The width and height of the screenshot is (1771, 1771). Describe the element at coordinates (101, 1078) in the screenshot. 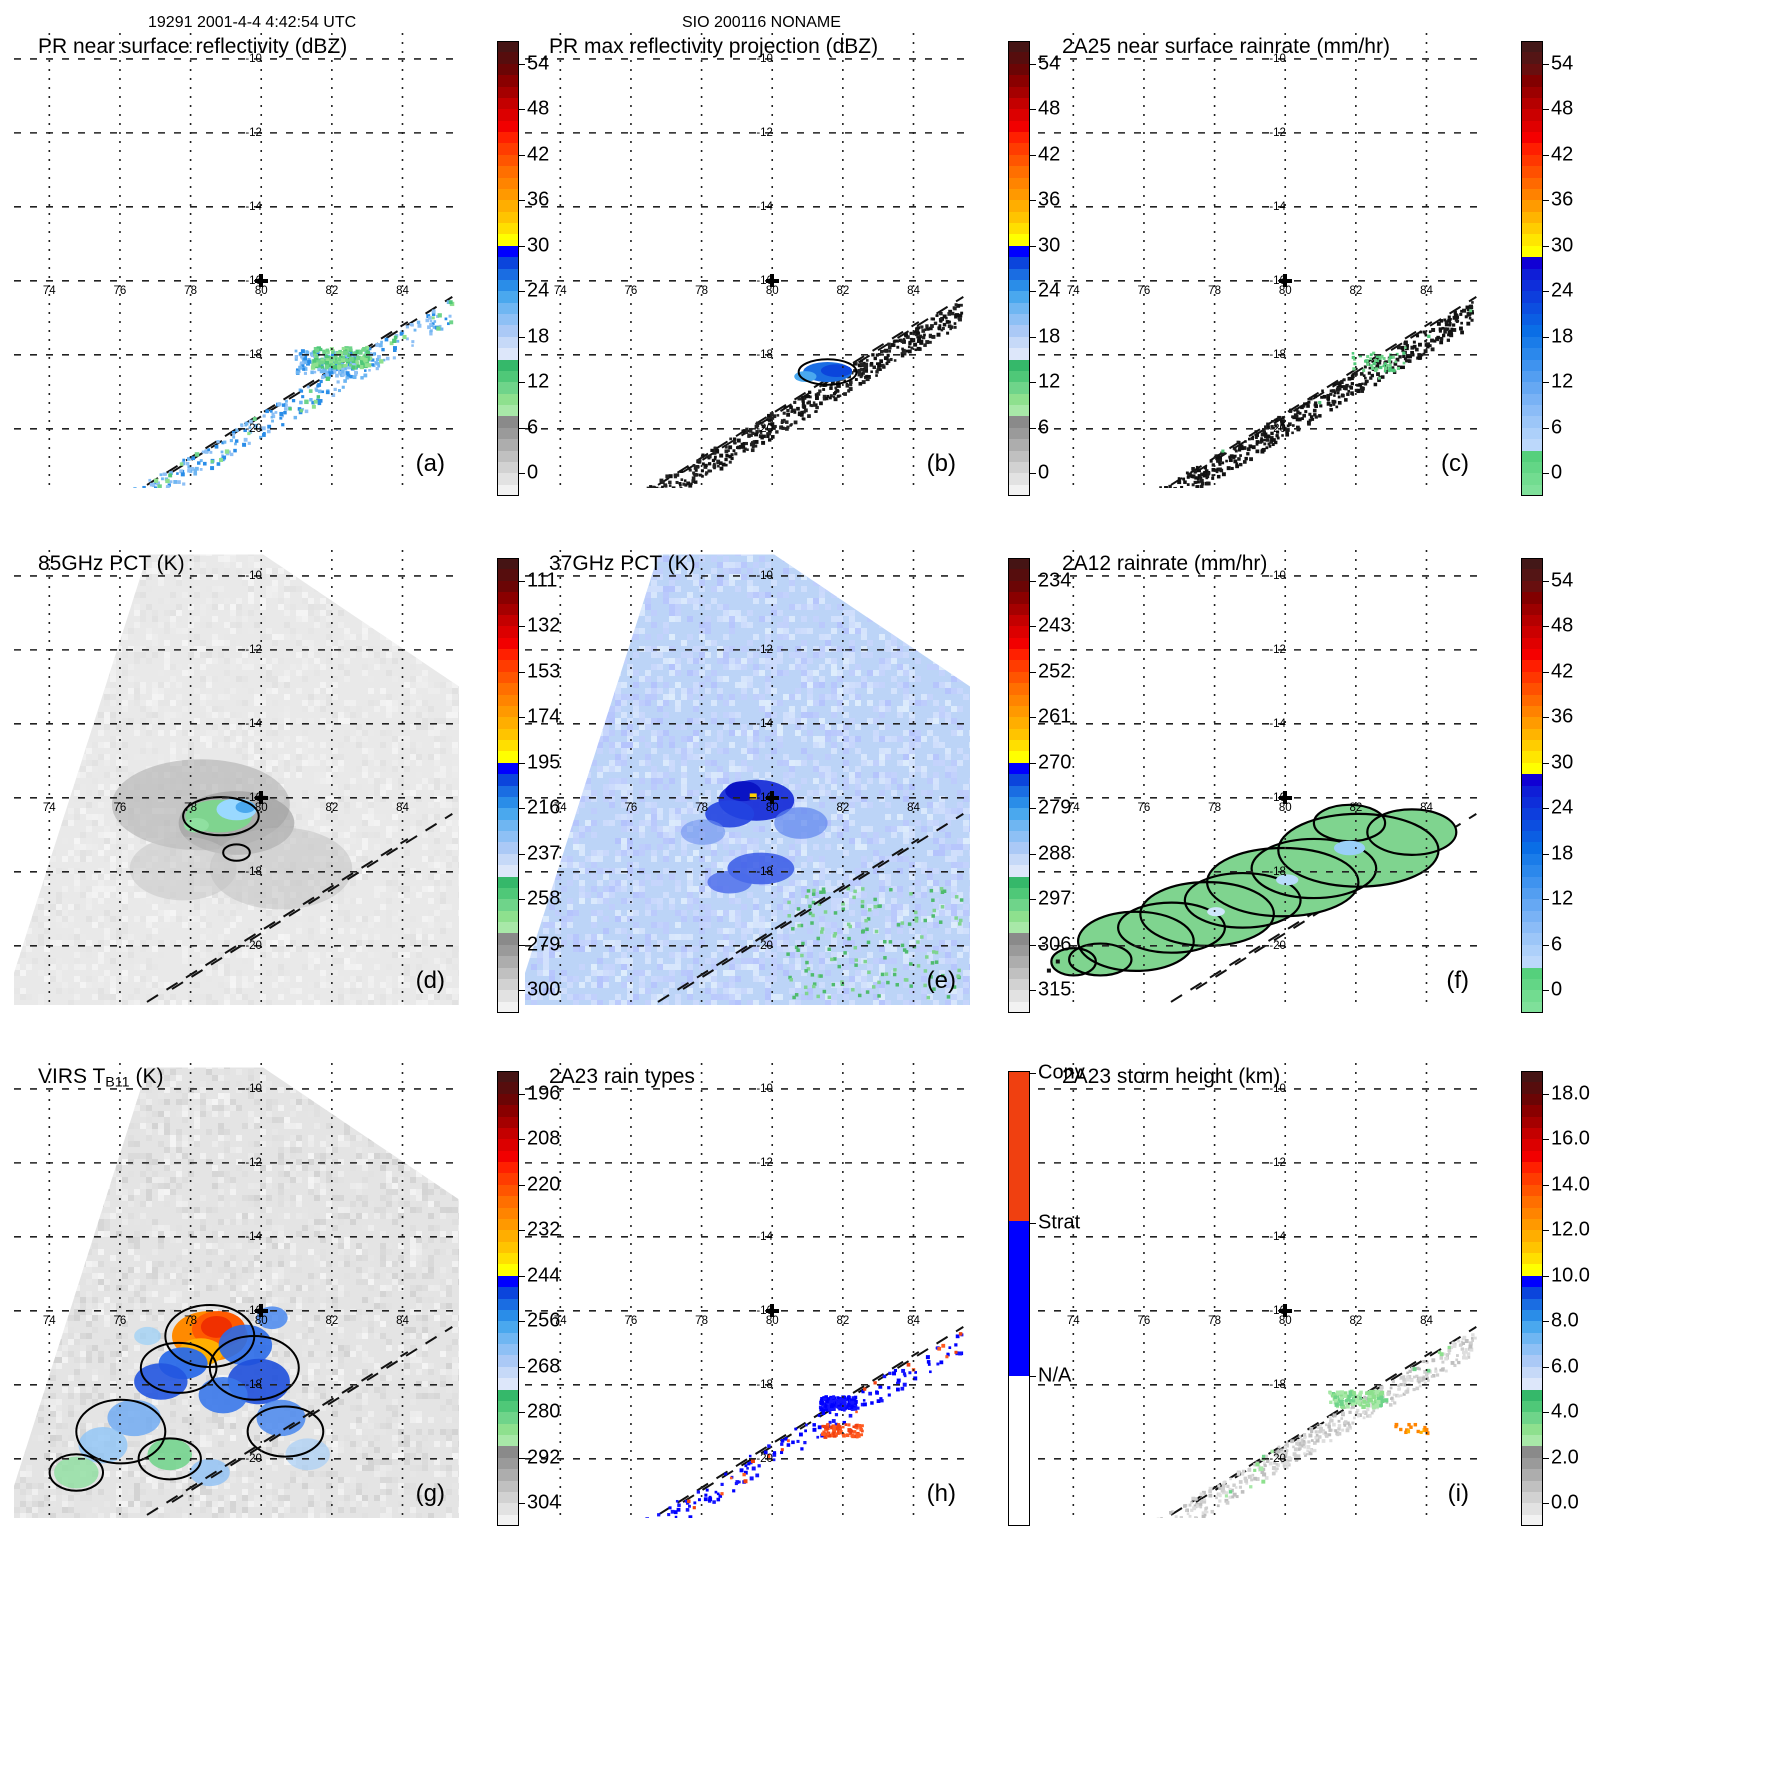

I see `panel-title-g: VIRS TB11 (K)` at that location.